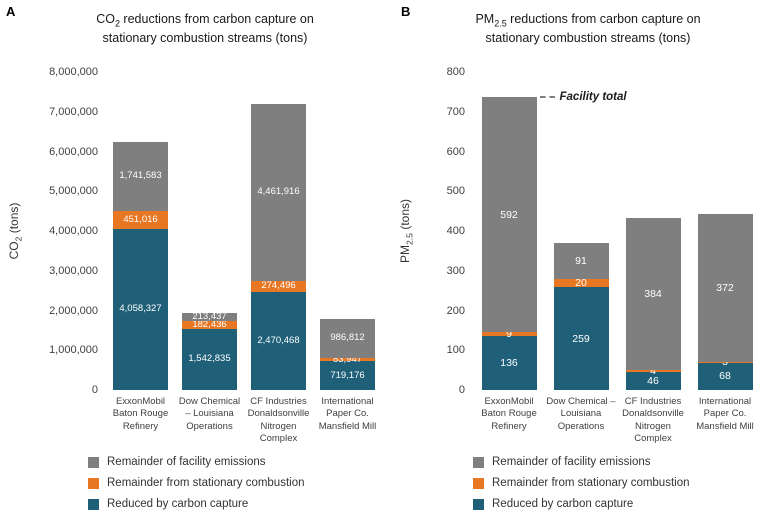  I want to click on legend-swatch-orange, so click(478, 483).